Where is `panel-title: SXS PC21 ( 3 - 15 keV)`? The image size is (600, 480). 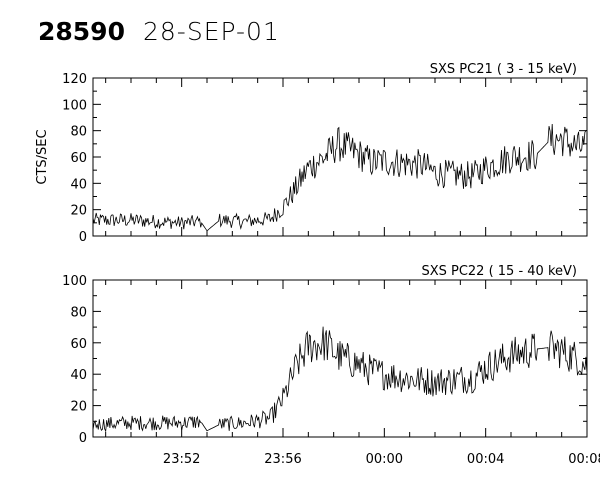
panel-title: SXS PC21 ( 3 - 15 keV) is located at coordinates (503, 69).